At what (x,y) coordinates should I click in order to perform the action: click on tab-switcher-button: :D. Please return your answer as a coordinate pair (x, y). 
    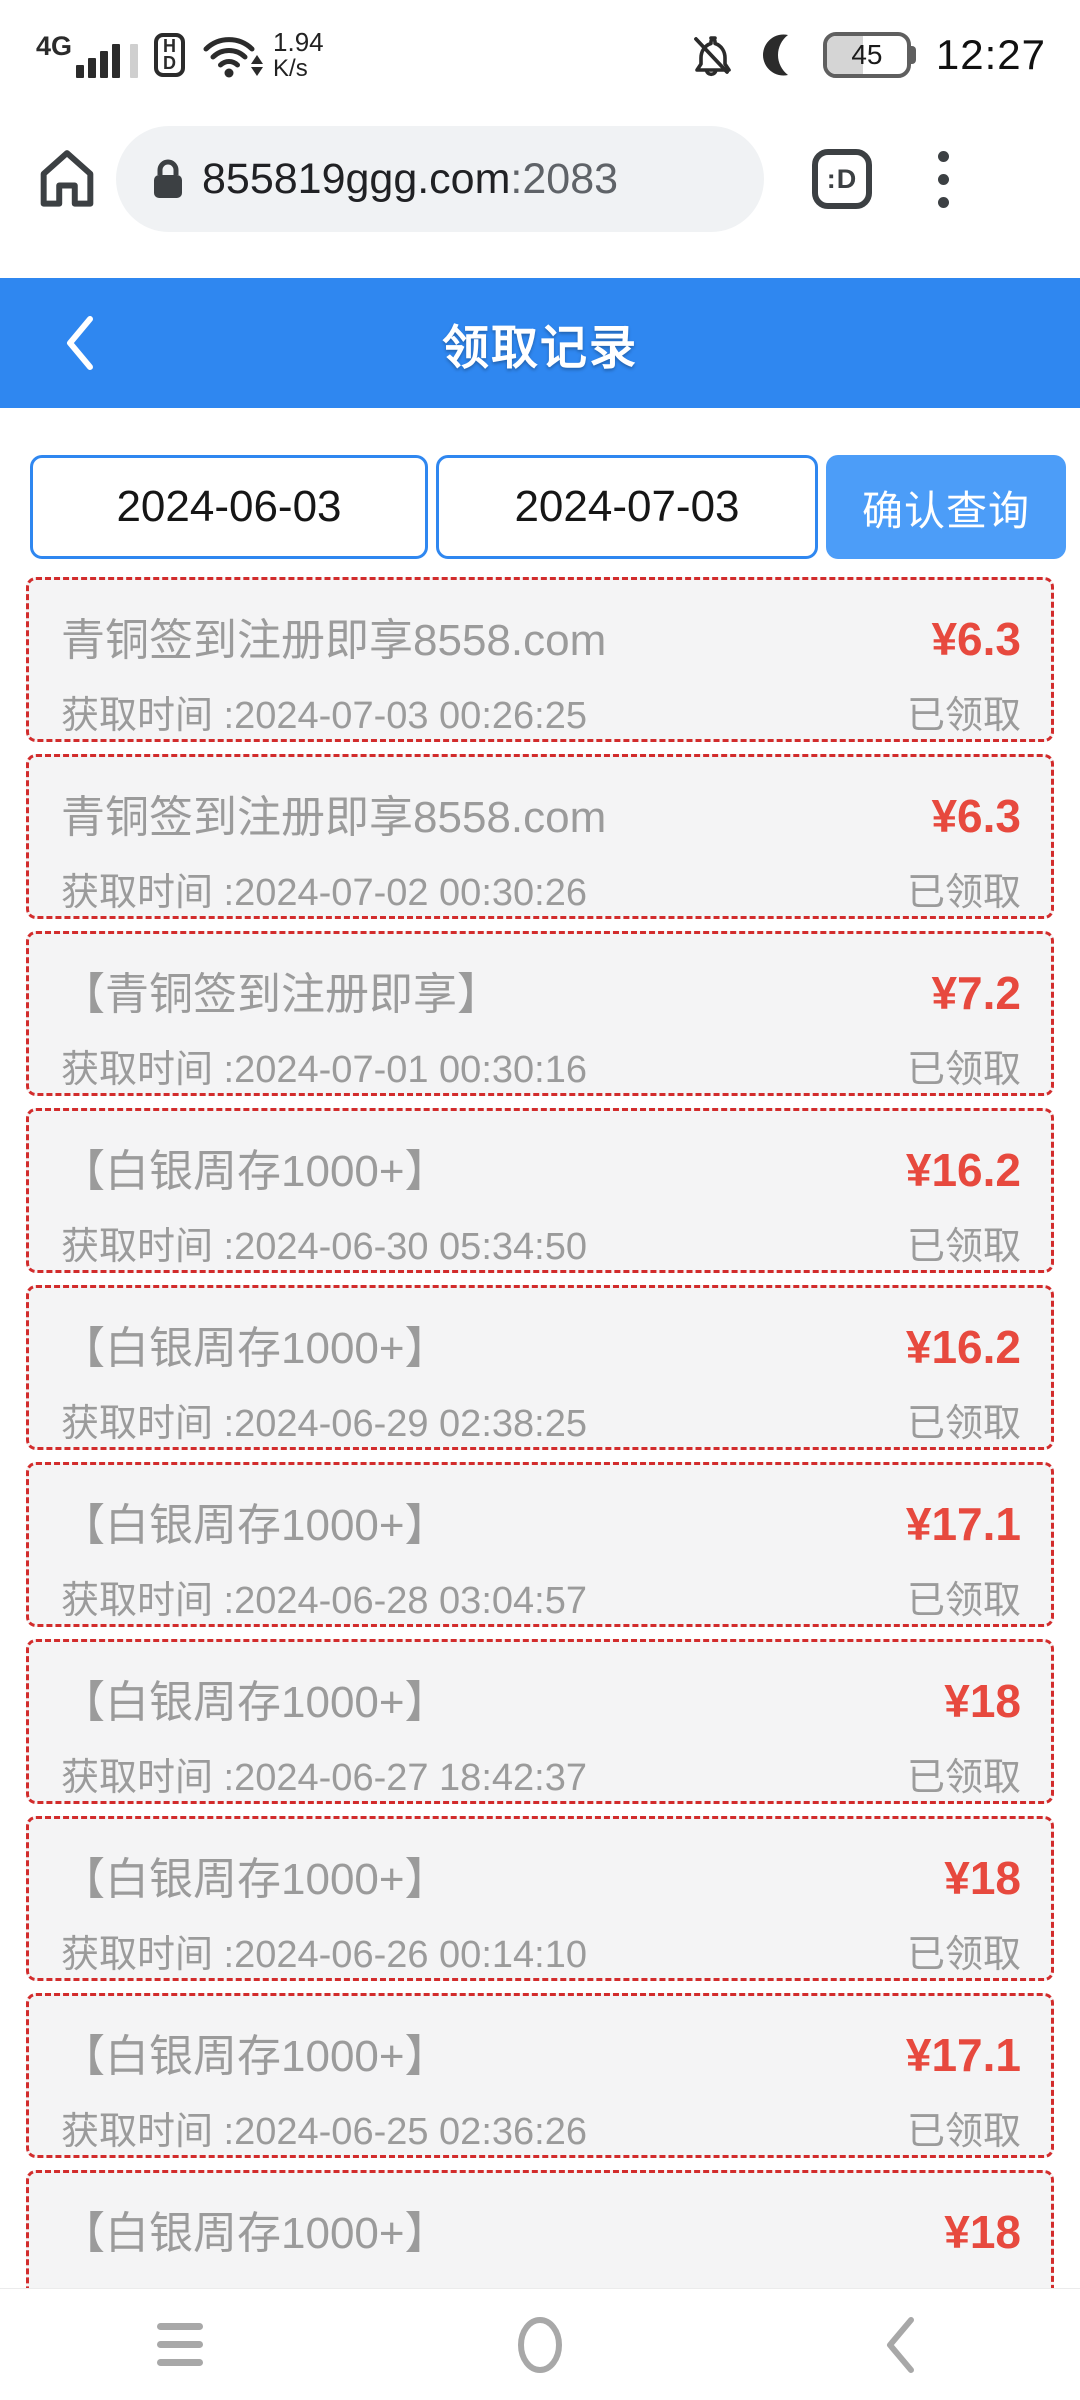
    Looking at the image, I should click on (842, 179).